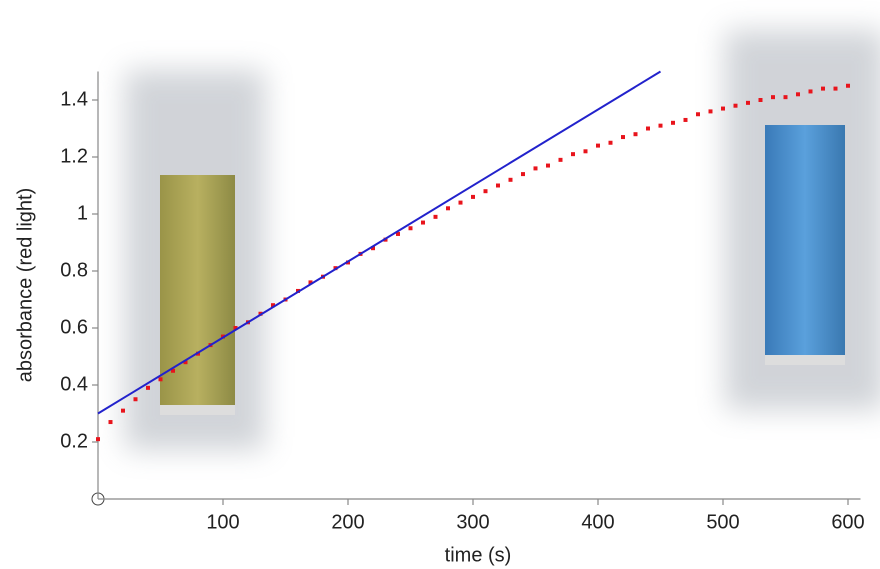 The image size is (880, 569). I want to click on x-tick-label: 600, so click(847, 522).